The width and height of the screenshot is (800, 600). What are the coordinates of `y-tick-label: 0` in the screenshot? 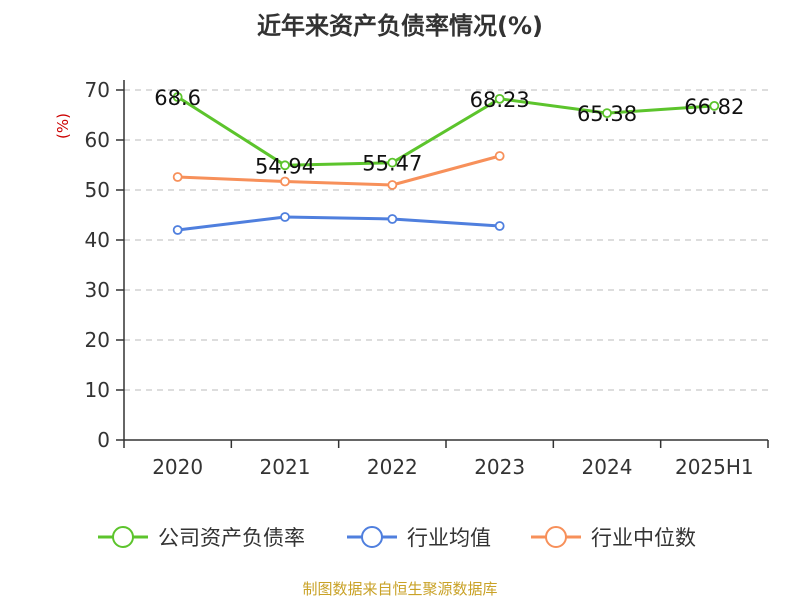 It's located at (103, 440).